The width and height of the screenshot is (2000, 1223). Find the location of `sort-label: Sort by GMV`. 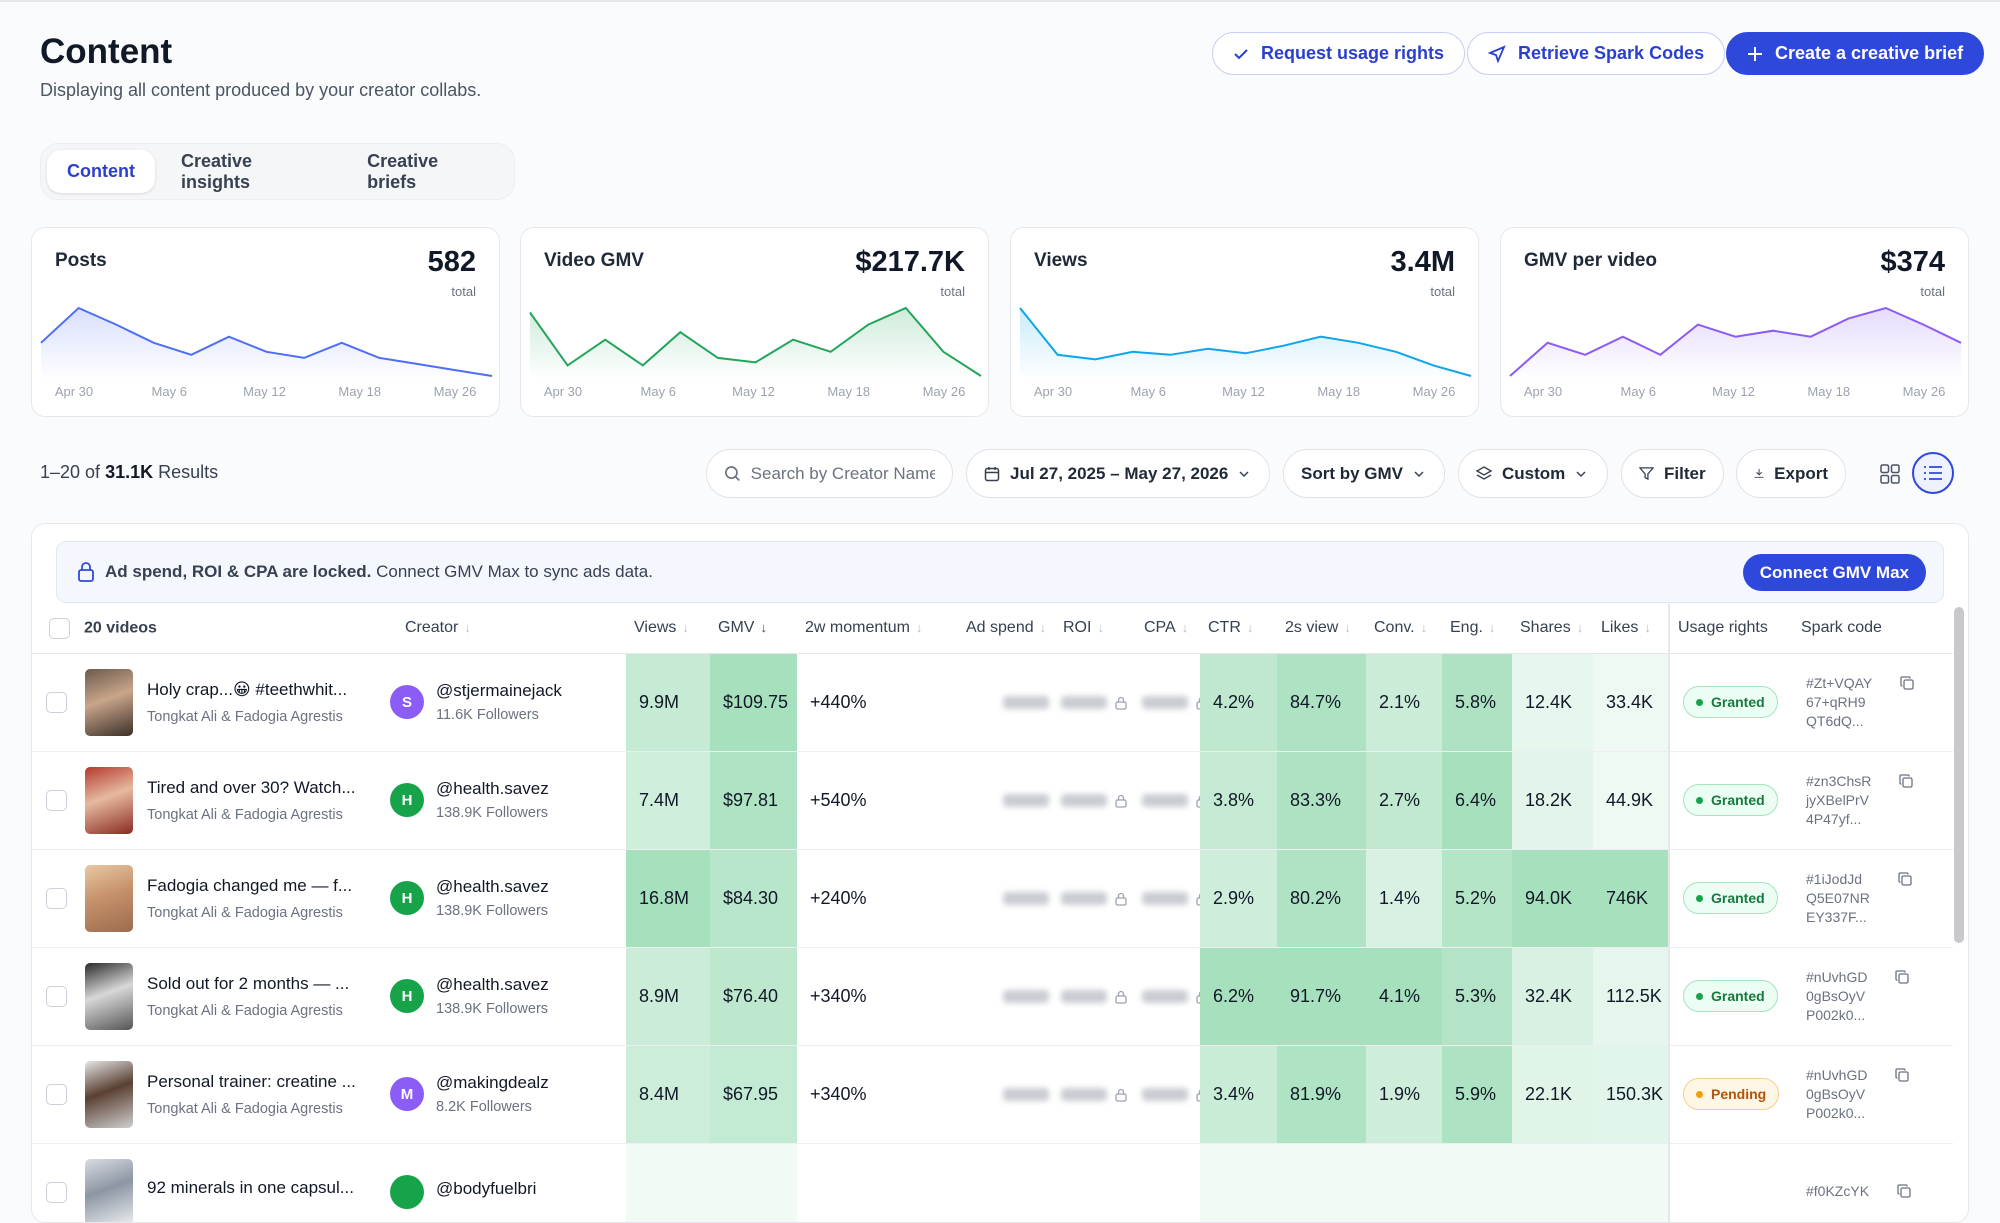

sort-label: Sort by GMV is located at coordinates (1352, 474).